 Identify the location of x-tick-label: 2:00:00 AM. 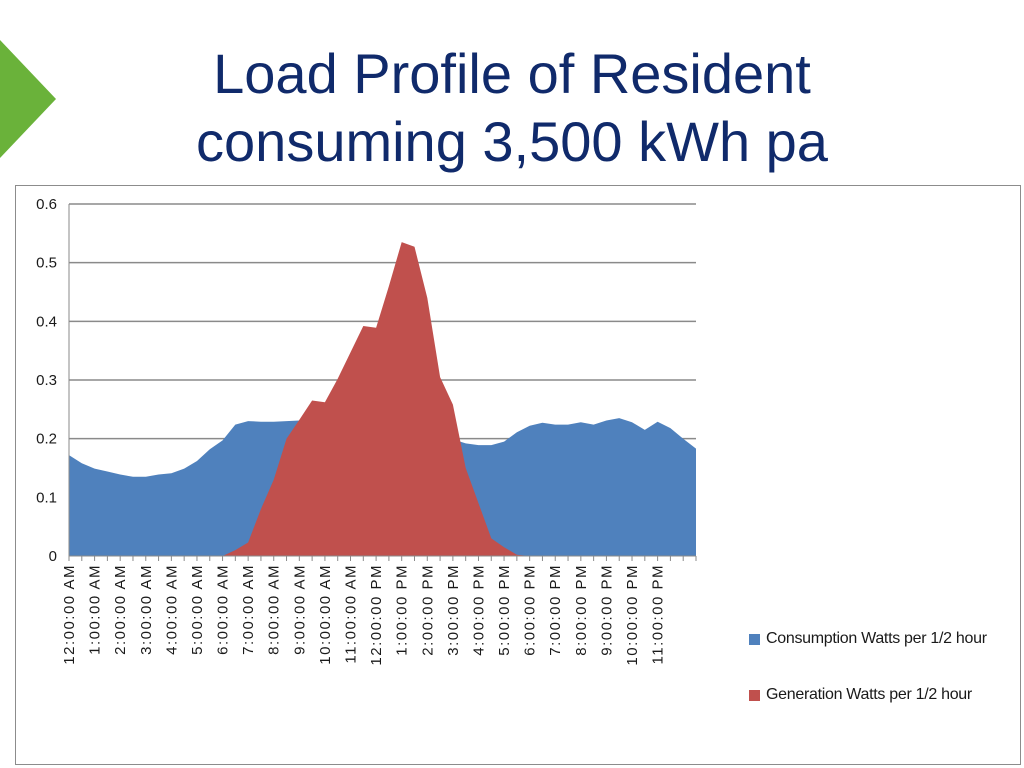
(120, 609).